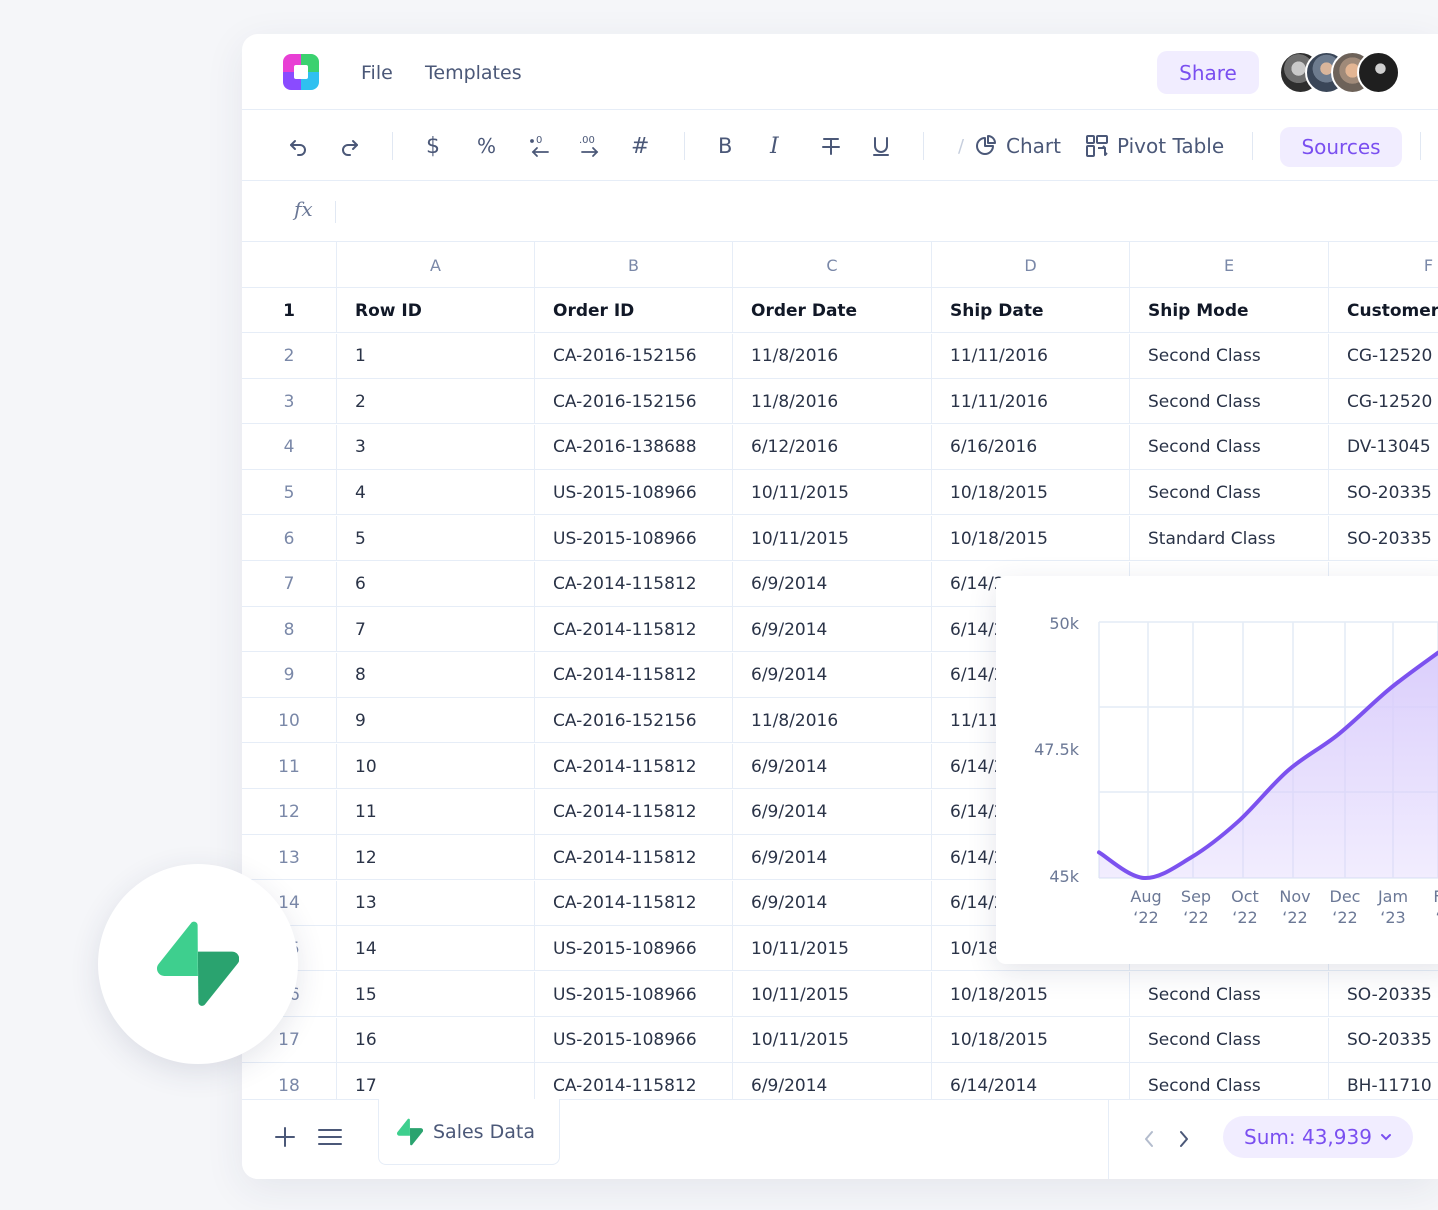  I want to click on row-number: 1, so click(289, 310).